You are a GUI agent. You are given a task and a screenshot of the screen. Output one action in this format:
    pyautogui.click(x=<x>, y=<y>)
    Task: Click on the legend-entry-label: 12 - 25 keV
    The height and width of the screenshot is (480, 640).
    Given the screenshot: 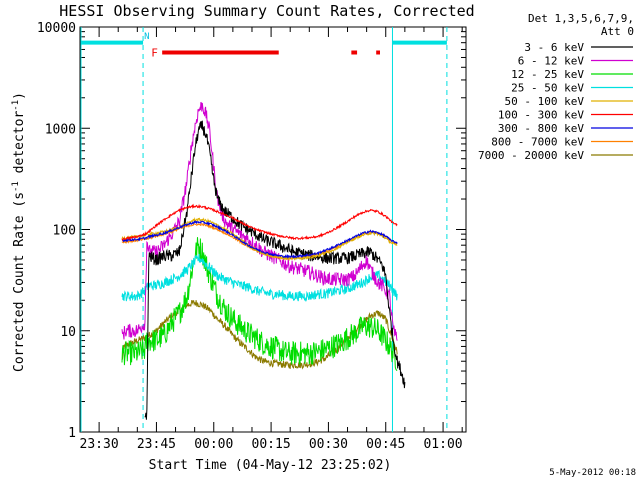 What is the action you would take?
    pyautogui.click(x=547, y=74)
    